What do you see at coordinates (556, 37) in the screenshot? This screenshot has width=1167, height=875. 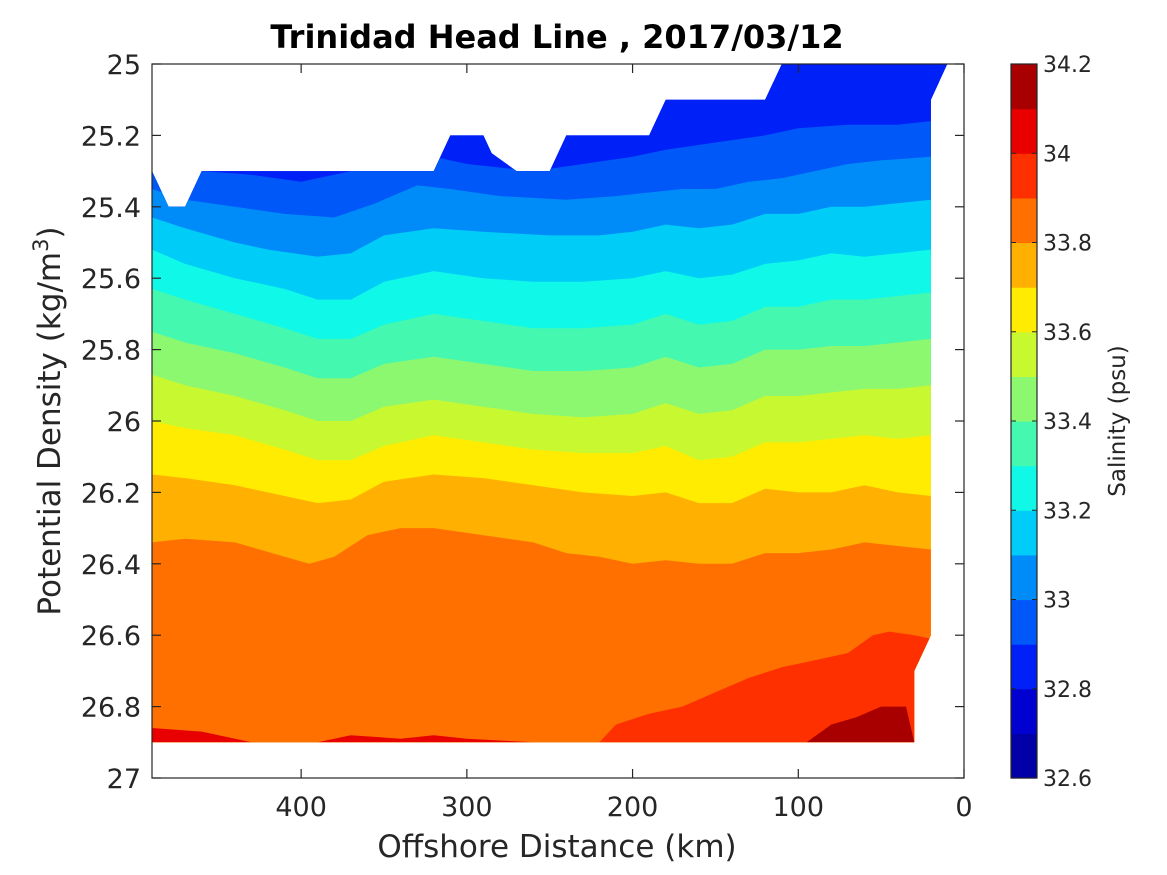 I see `chart-title: Trinidad Head Line , 2017/03/12` at bounding box center [556, 37].